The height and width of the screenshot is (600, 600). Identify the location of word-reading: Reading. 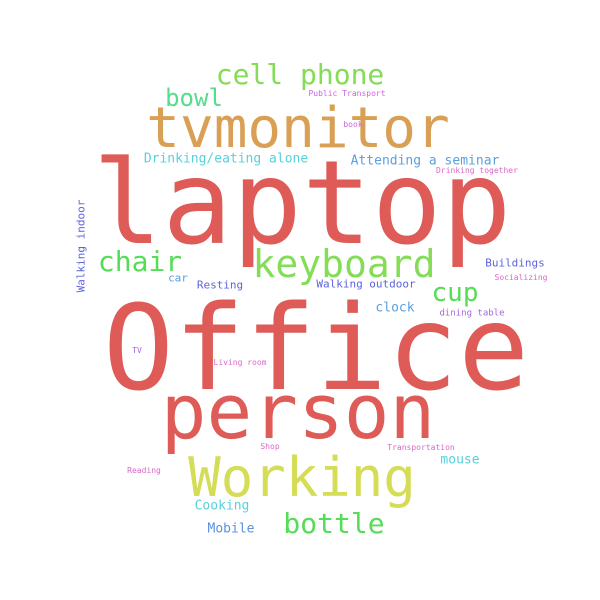
(144, 470).